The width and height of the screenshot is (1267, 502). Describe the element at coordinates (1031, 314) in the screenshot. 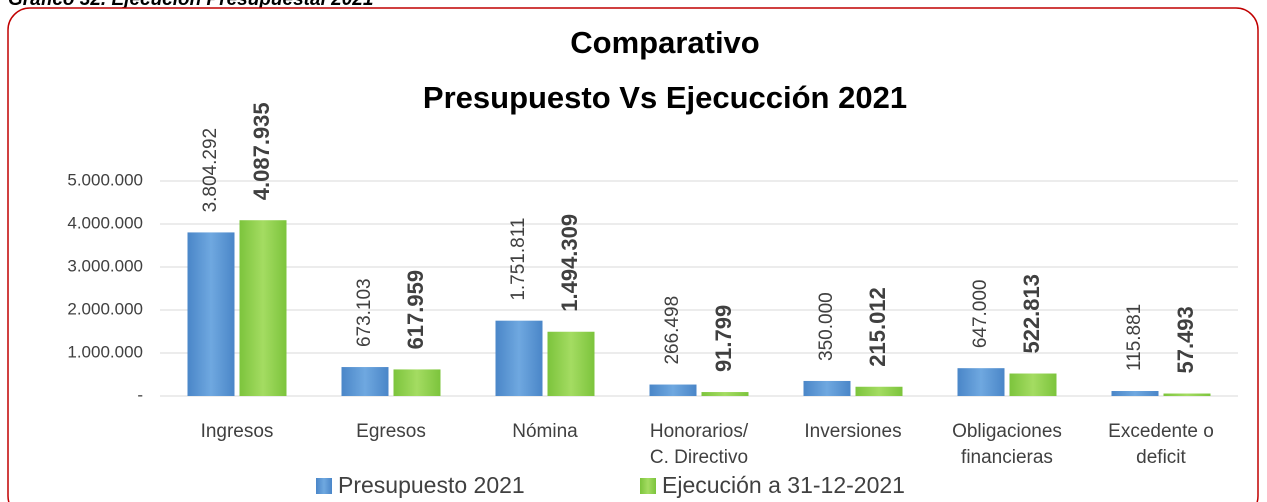

I see `value-label: 522.813` at that location.